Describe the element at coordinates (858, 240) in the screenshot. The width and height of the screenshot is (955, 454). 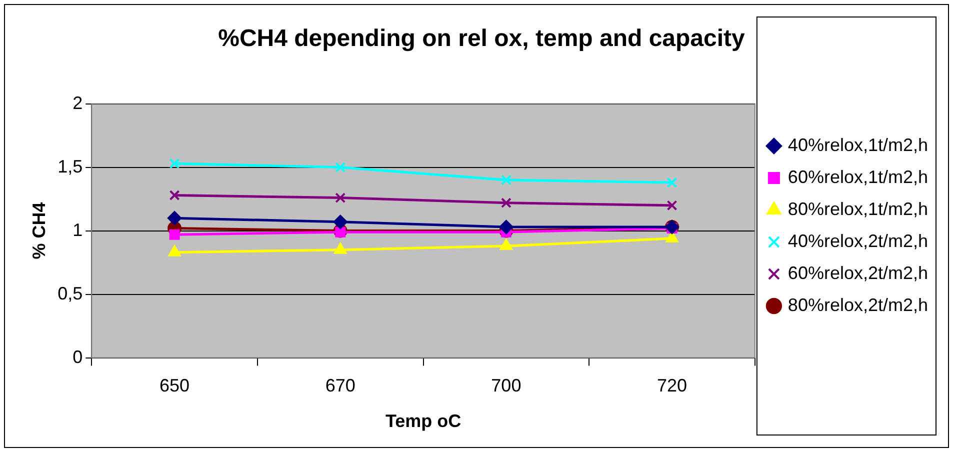
I see `legend-label: 40%relox,2t/m2,h` at that location.